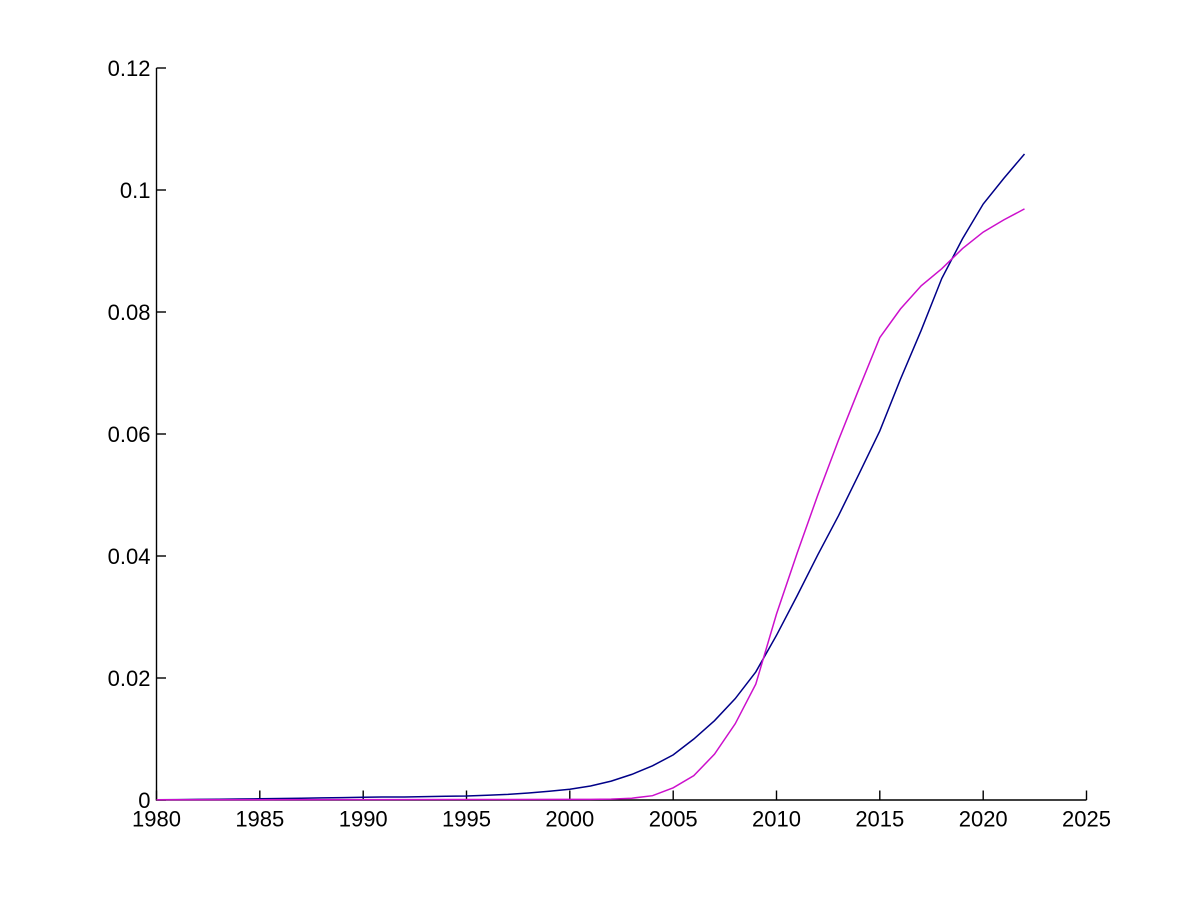  What do you see at coordinates (879, 819) in the screenshot?
I see `svg-text: 2015` at bounding box center [879, 819].